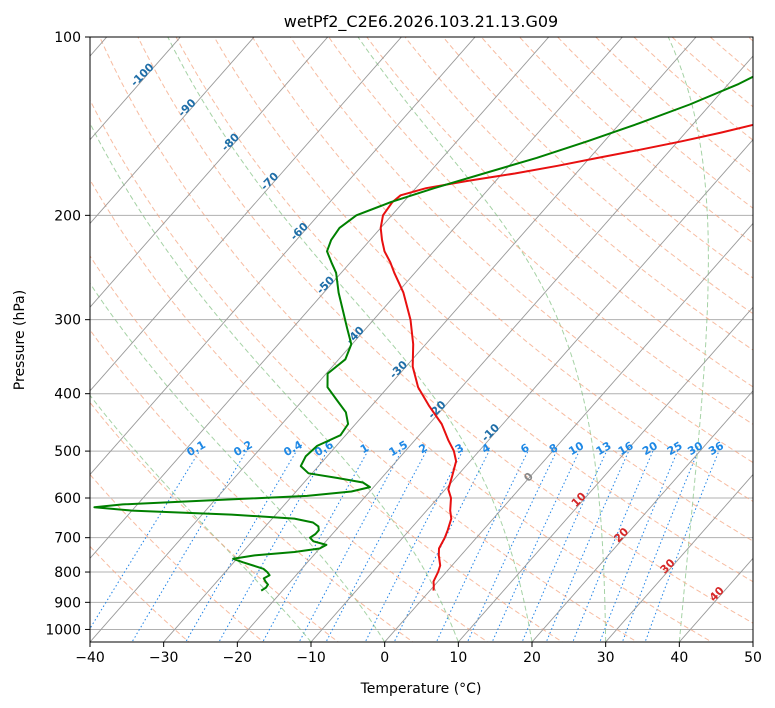 The image size is (775, 708). Describe the element at coordinates (67, 321) in the screenshot. I see `y-tick-label: 300` at that location.